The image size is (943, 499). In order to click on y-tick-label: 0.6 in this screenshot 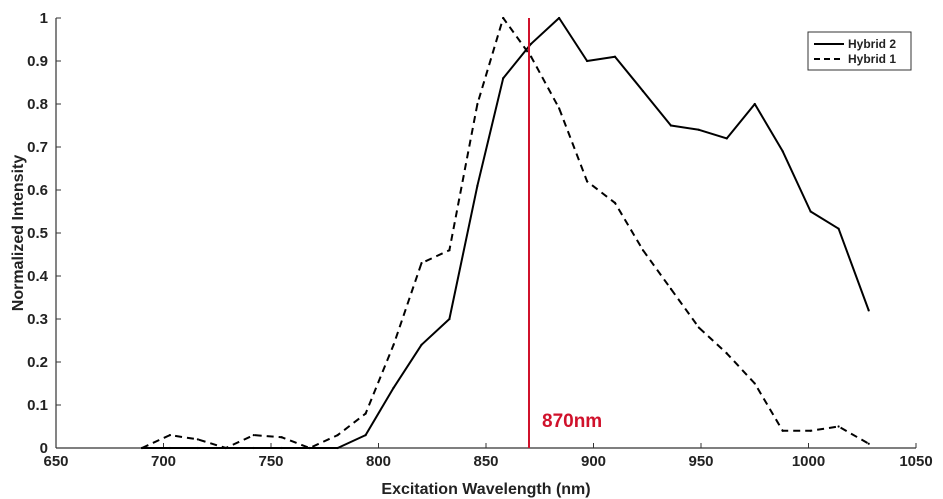, I will do `click(37, 190)`.